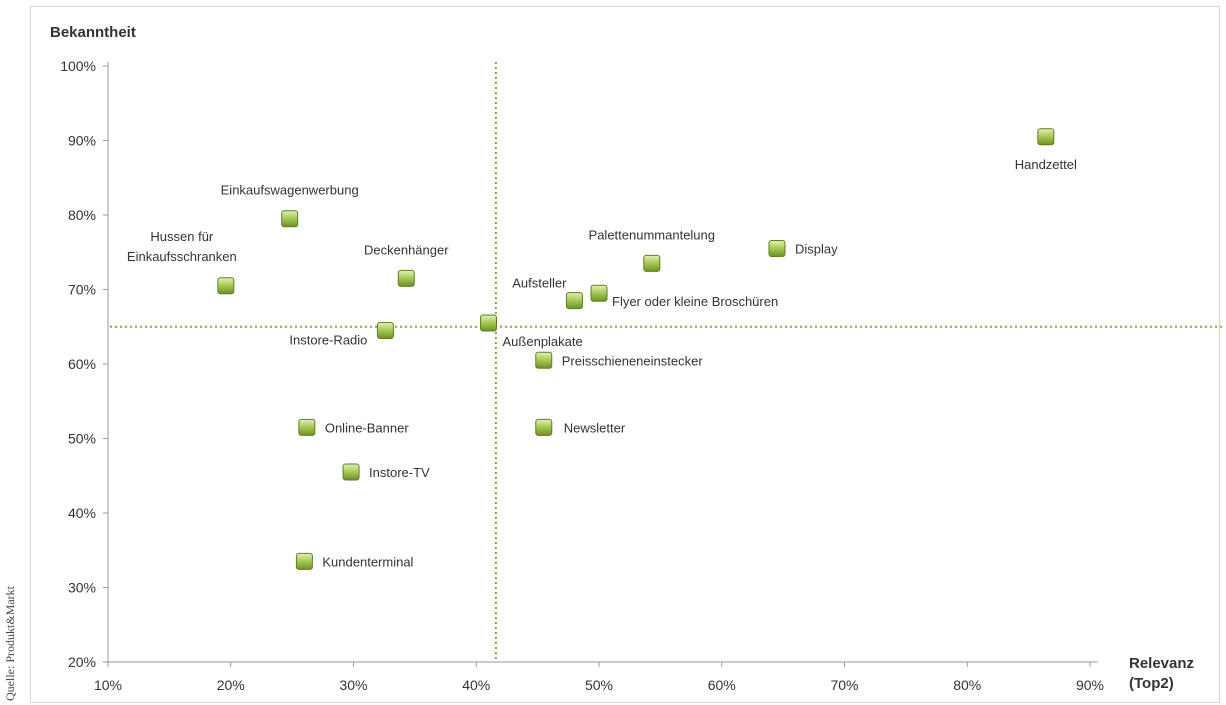  Describe the element at coordinates (82, 141) in the screenshot. I see `y-tick-label: 90%` at that location.